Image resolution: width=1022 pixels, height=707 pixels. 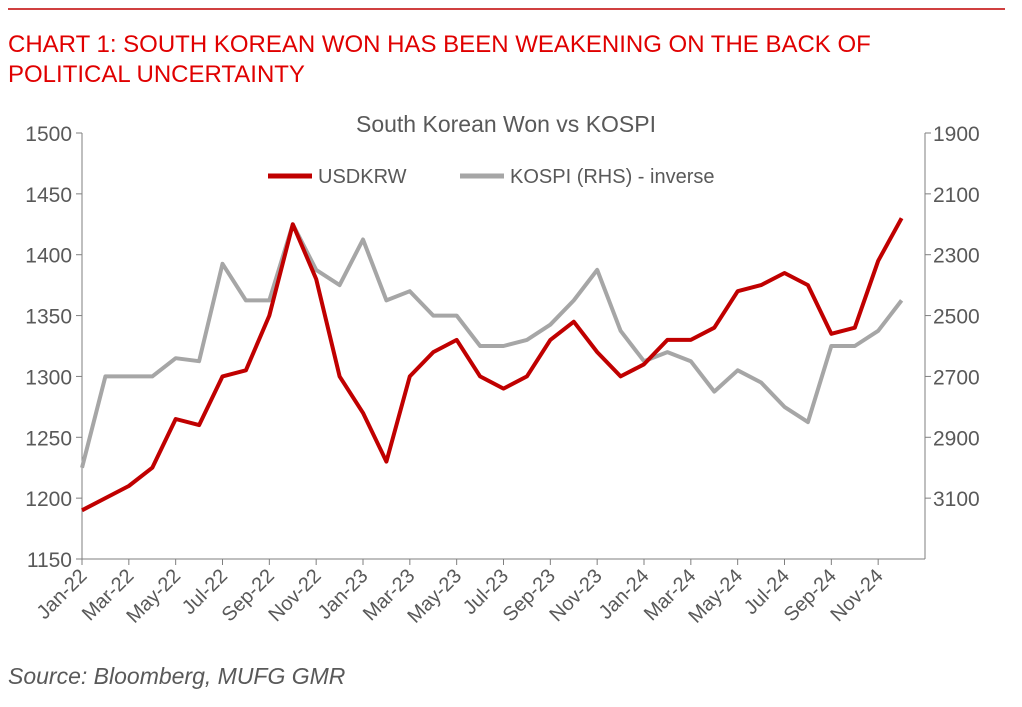 I want to click on y2-tick-label: 2900, so click(x=956, y=438).